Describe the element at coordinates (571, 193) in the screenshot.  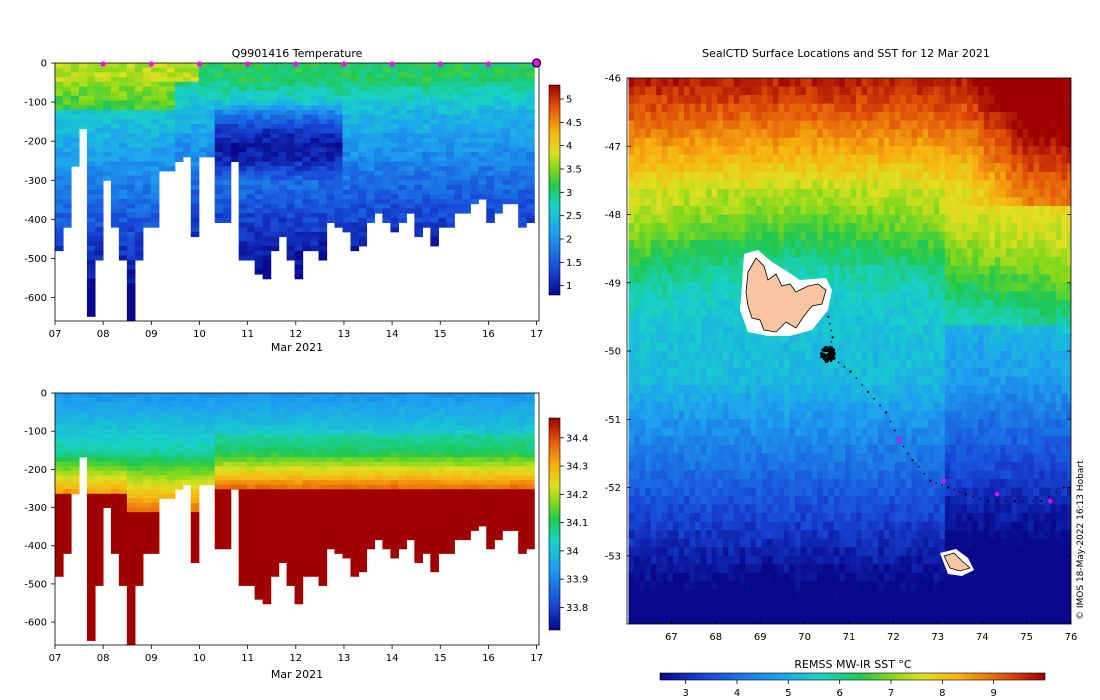
I see `temperature-colorbar-ticks: 54.543.532.521.51` at that location.